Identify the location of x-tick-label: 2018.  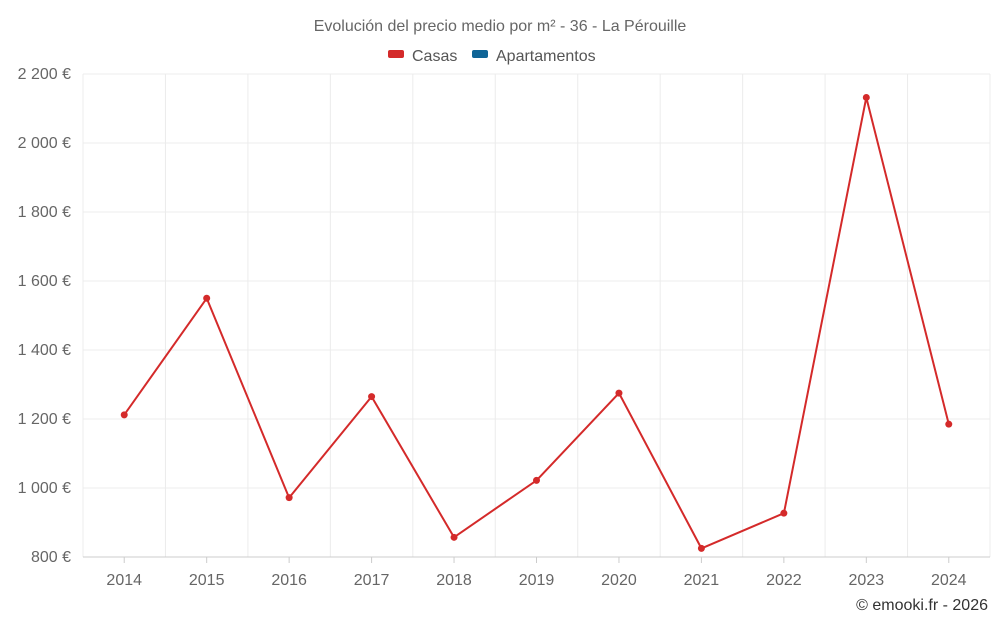
(454, 580).